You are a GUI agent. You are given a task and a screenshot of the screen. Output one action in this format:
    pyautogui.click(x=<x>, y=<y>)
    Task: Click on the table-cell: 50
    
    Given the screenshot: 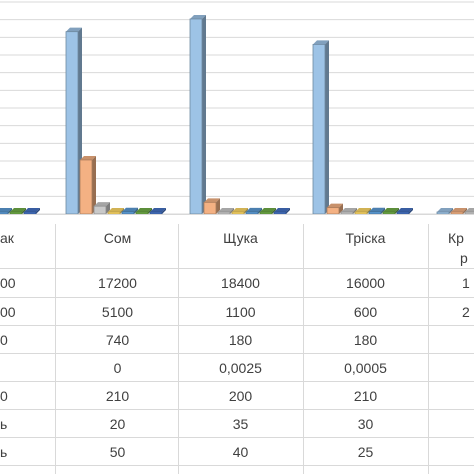 What is the action you would take?
    pyautogui.click(x=117, y=452)
    